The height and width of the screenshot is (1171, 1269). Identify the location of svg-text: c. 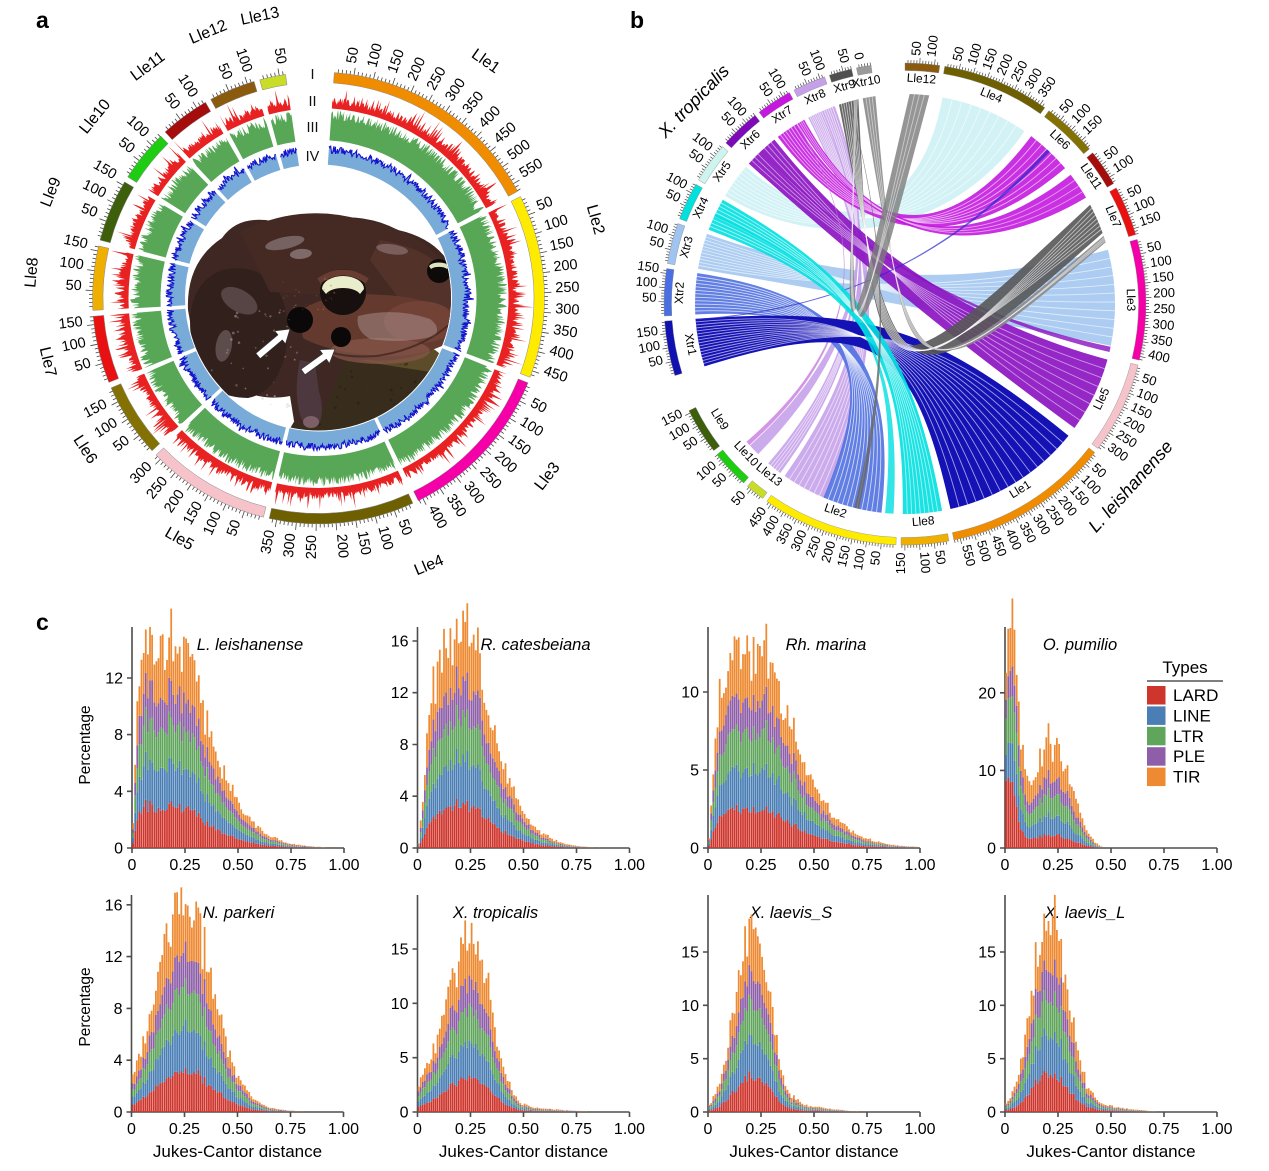
(42, 622).